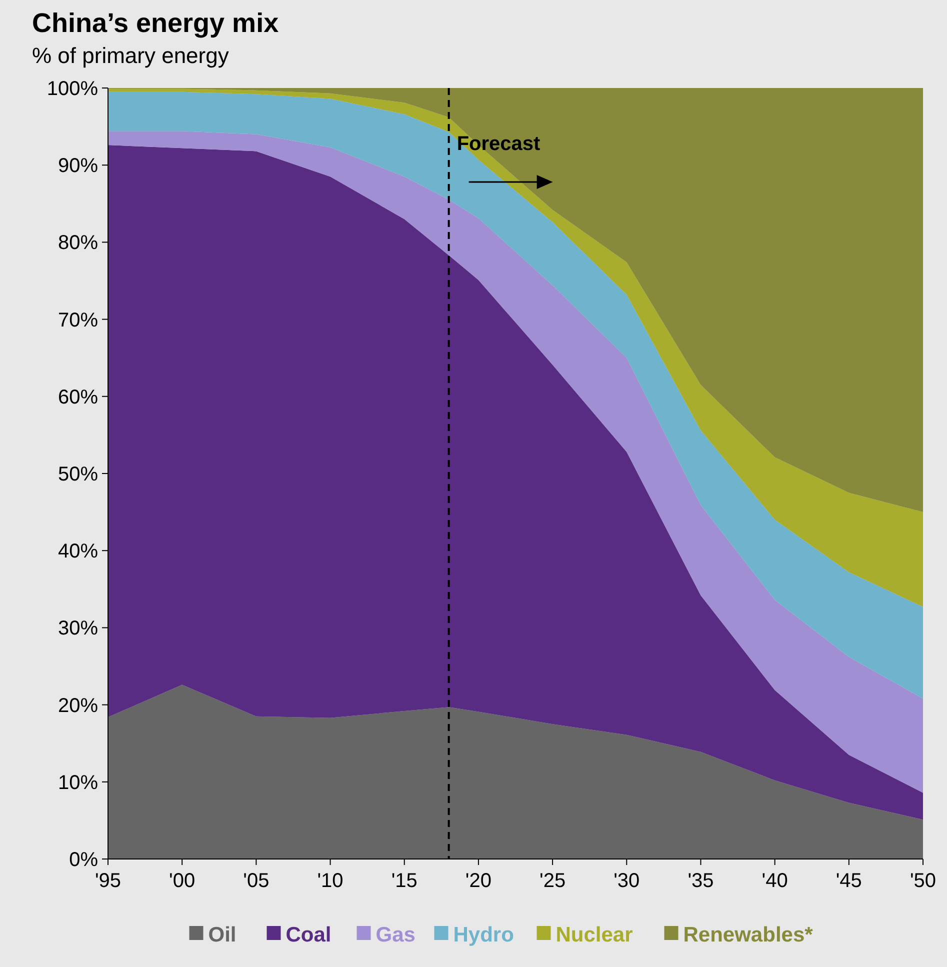  What do you see at coordinates (155, 23) in the screenshot?
I see `chart-title: China’s energy mix` at bounding box center [155, 23].